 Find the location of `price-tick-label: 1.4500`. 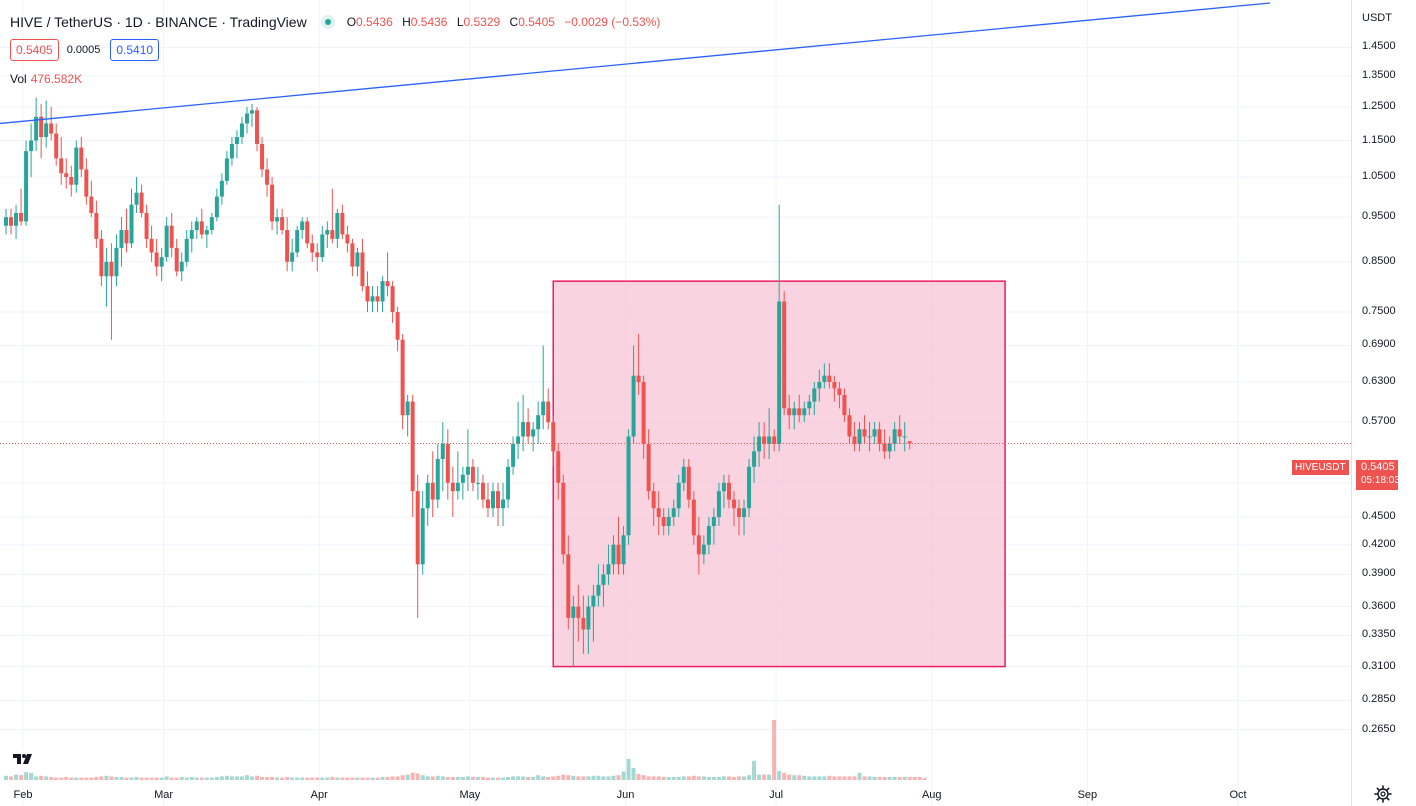

price-tick-label: 1.4500 is located at coordinates (1379, 46).